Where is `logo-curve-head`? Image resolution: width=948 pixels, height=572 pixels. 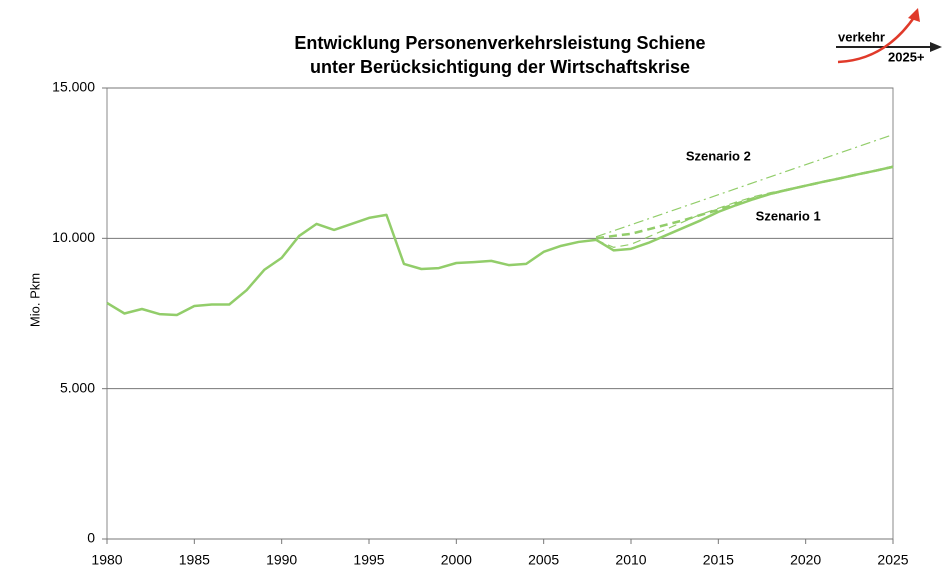
logo-curve-head is located at coordinates (914, 15).